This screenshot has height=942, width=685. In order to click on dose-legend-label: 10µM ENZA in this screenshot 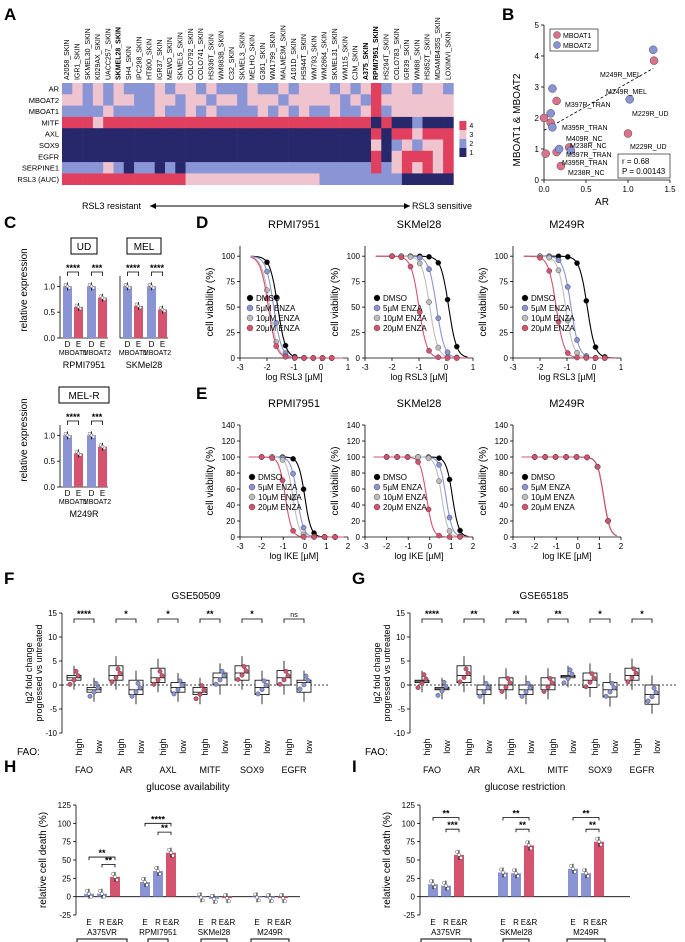, I will do `click(280, 497)`.